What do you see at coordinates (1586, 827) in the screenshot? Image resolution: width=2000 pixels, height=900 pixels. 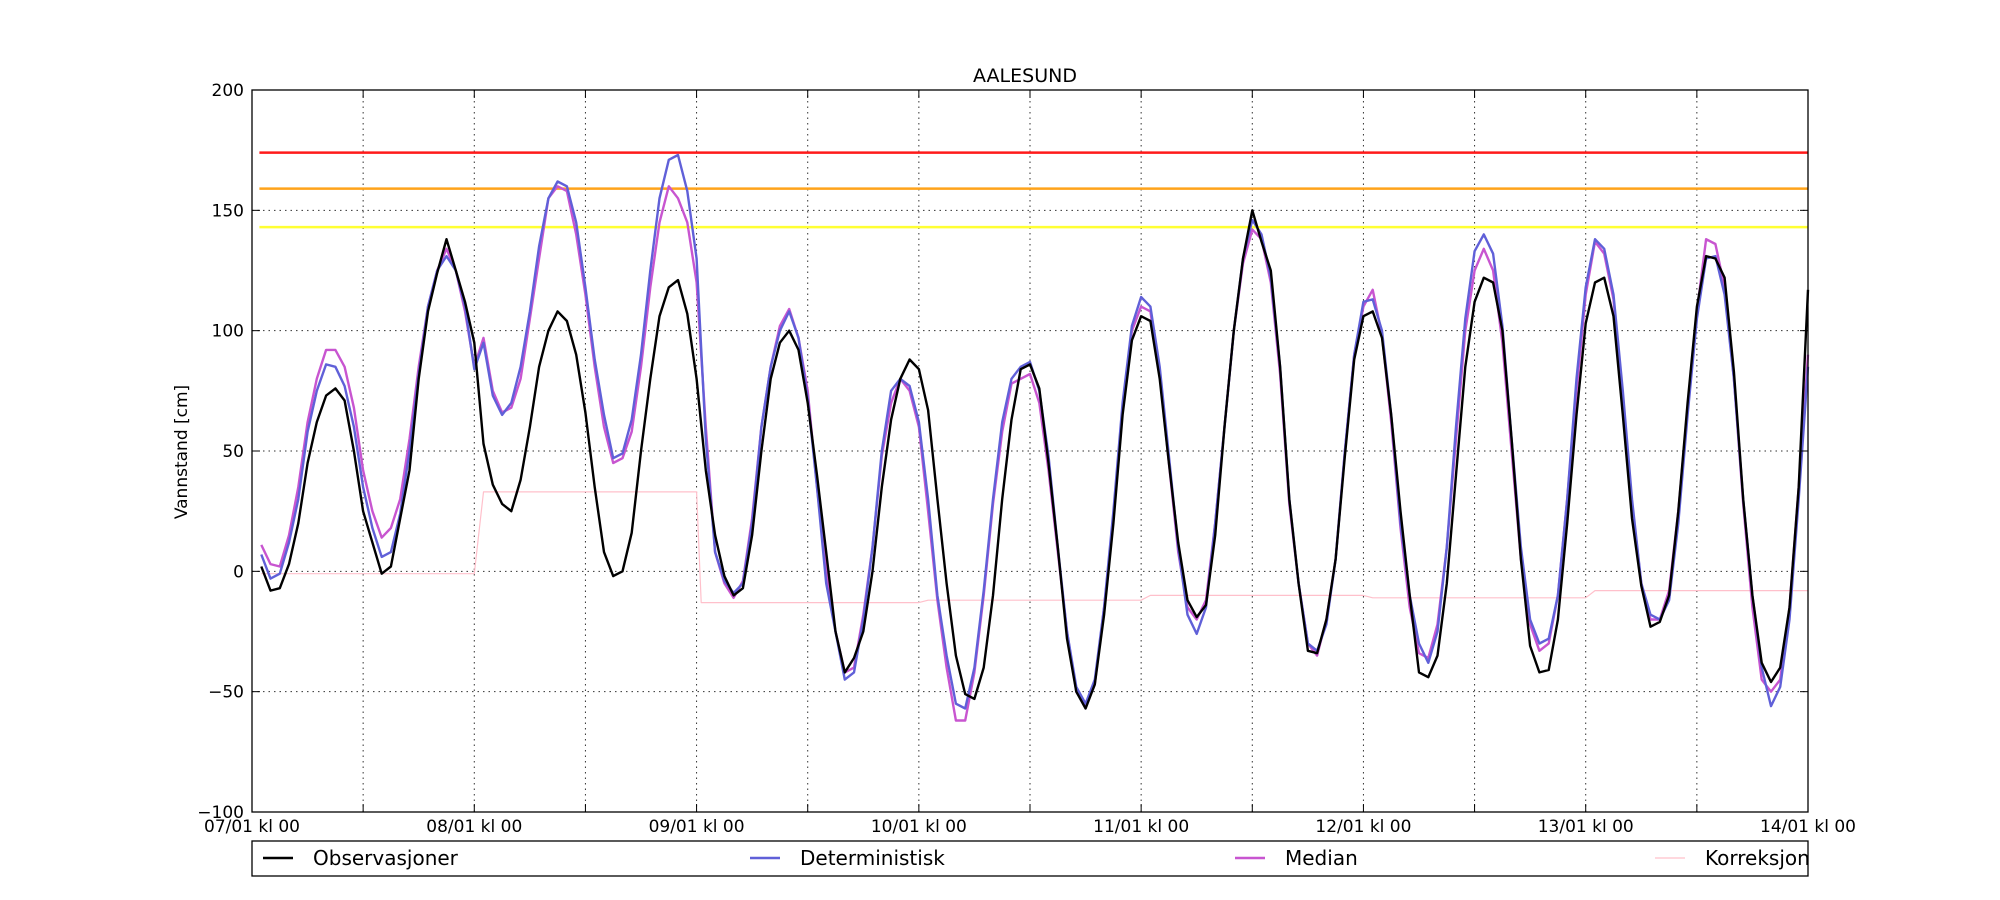 I see `x-tick-label: 13/01 kl 00` at bounding box center [1586, 827].